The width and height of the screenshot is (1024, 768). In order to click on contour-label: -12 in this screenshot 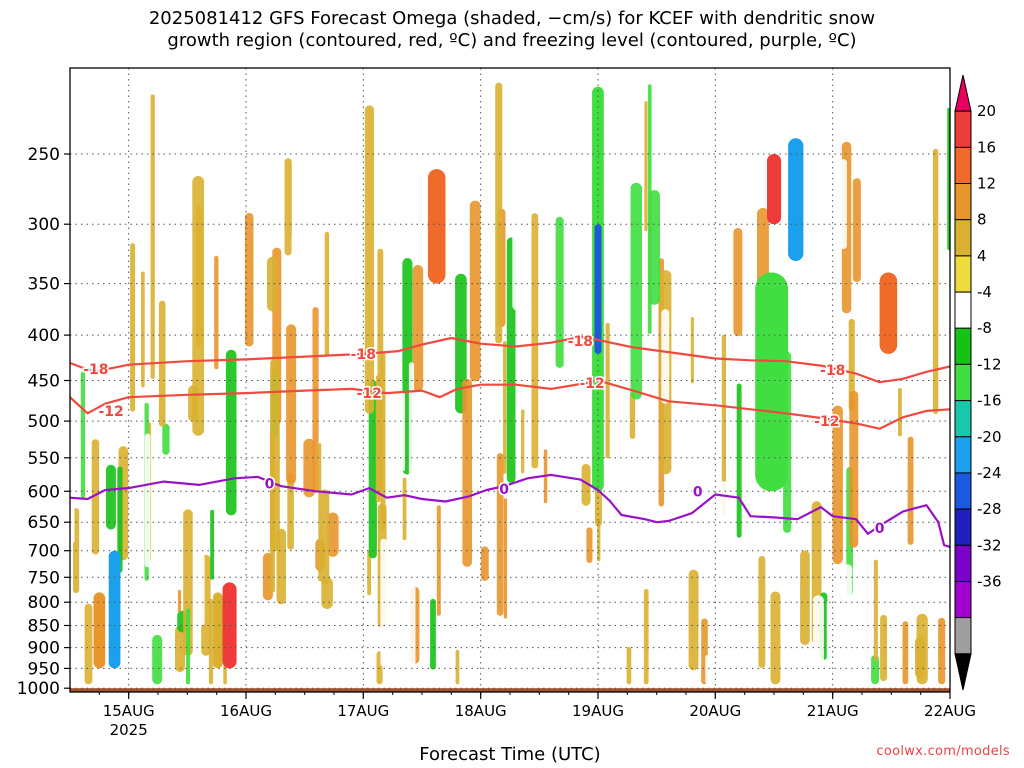, I will do `click(110, 412)`.